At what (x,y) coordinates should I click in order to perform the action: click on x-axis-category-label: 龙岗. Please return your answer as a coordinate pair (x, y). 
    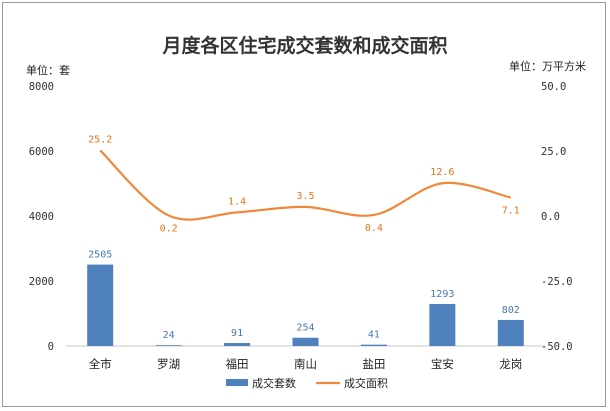
    Looking at the image, I should click on (510, 364).